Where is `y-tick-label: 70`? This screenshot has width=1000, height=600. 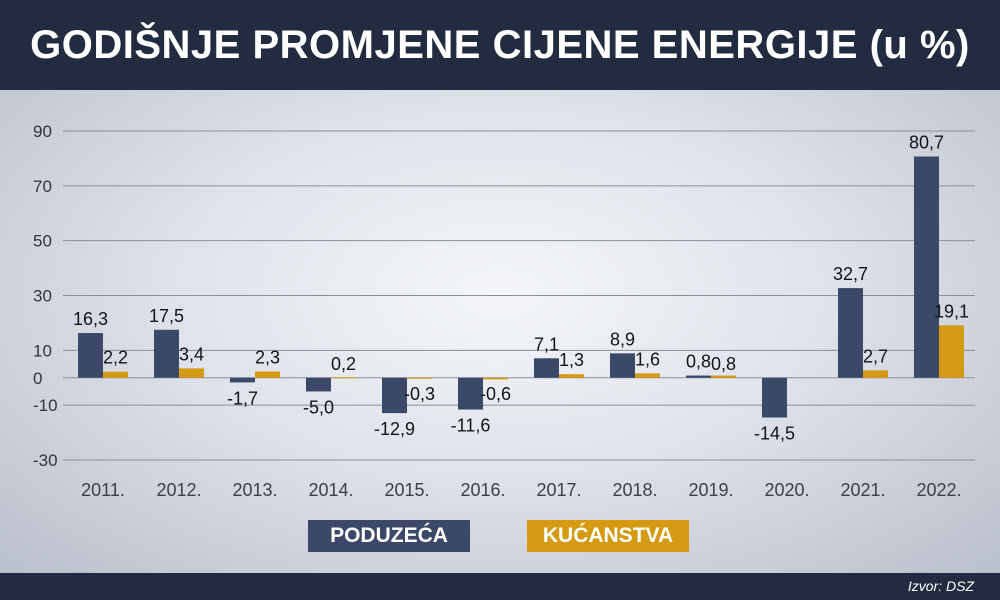 y-tick-label: 70 is located at coordinates (42, 186).